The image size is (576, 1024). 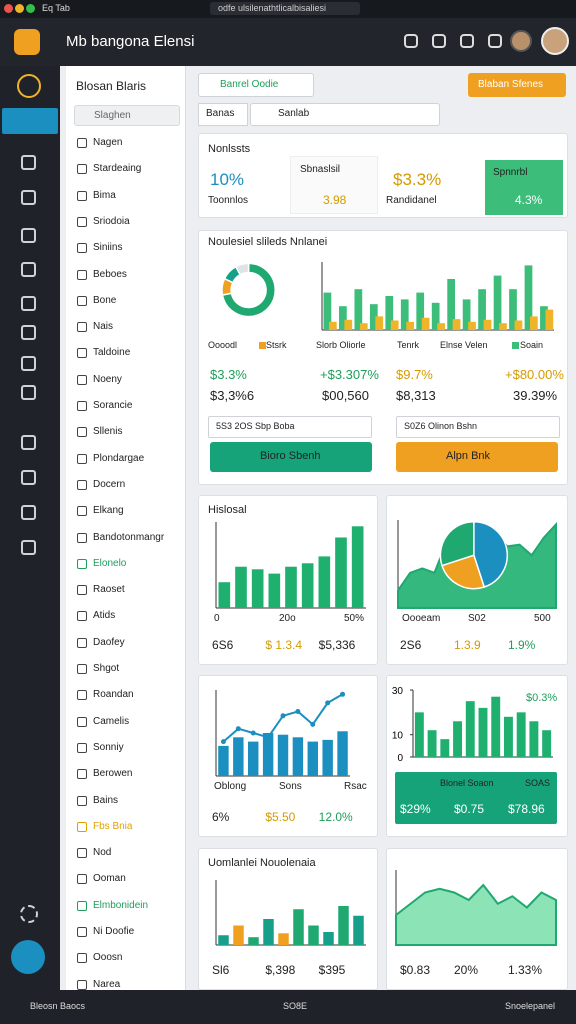 I want to click on sidebar-item: Siniins, so click(x=108, y=248).